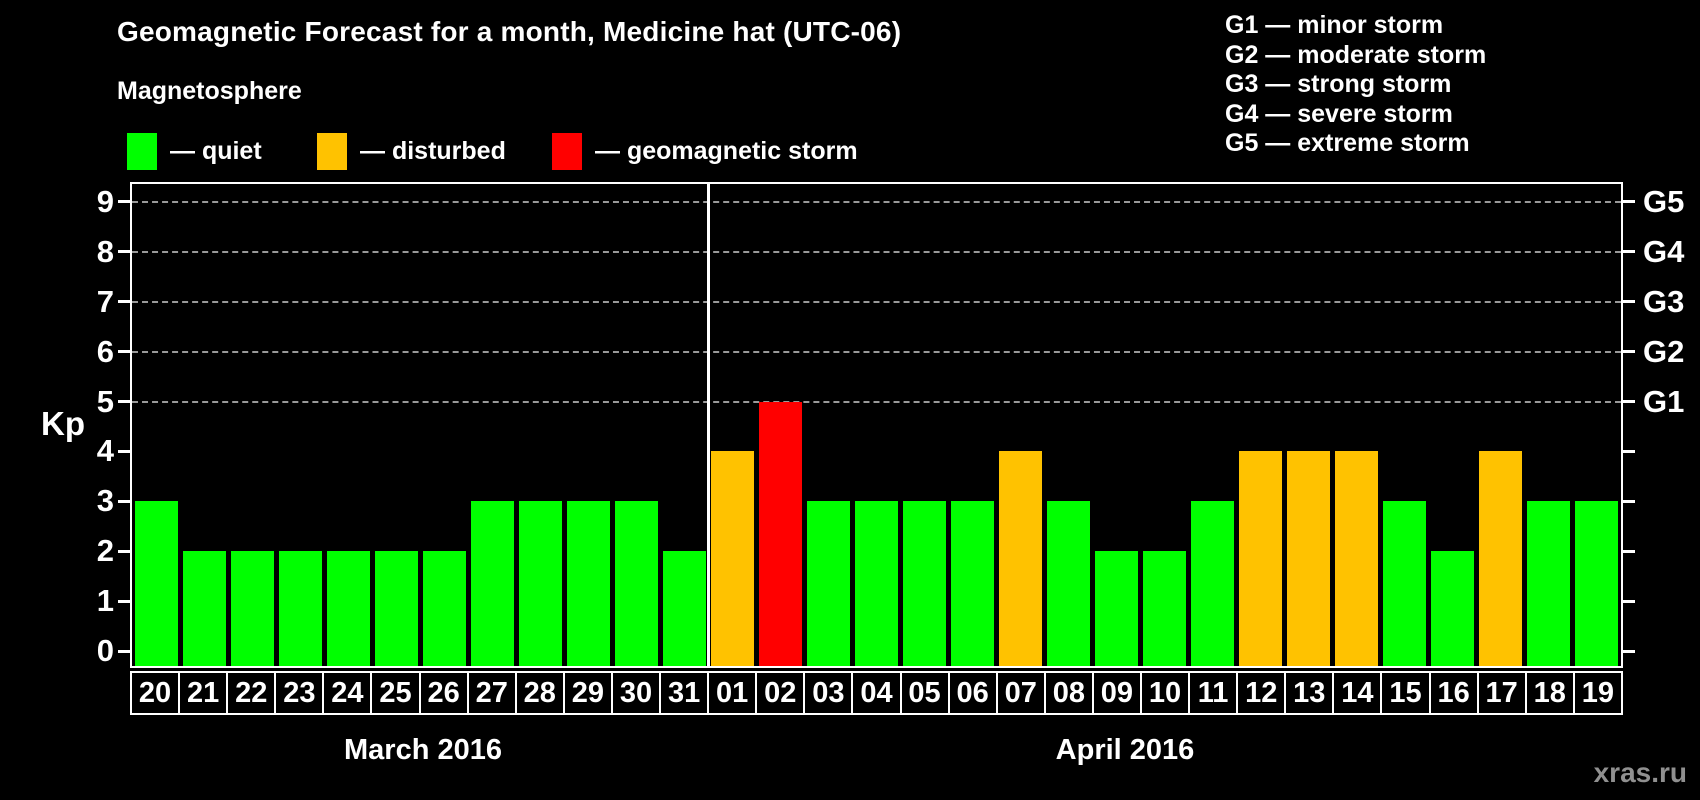 This screenshot has width=1700, height=800. Describe the element at coordinates (394, 693) in the screenshot. I see `day-label-25-march: 25` at that location.